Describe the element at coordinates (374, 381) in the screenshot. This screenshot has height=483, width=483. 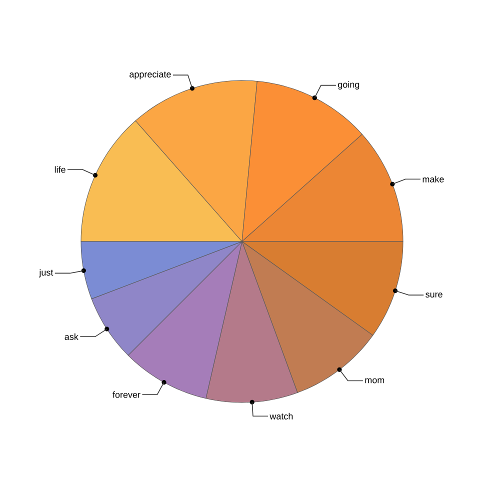
I see `slice-label: mom` at that location.